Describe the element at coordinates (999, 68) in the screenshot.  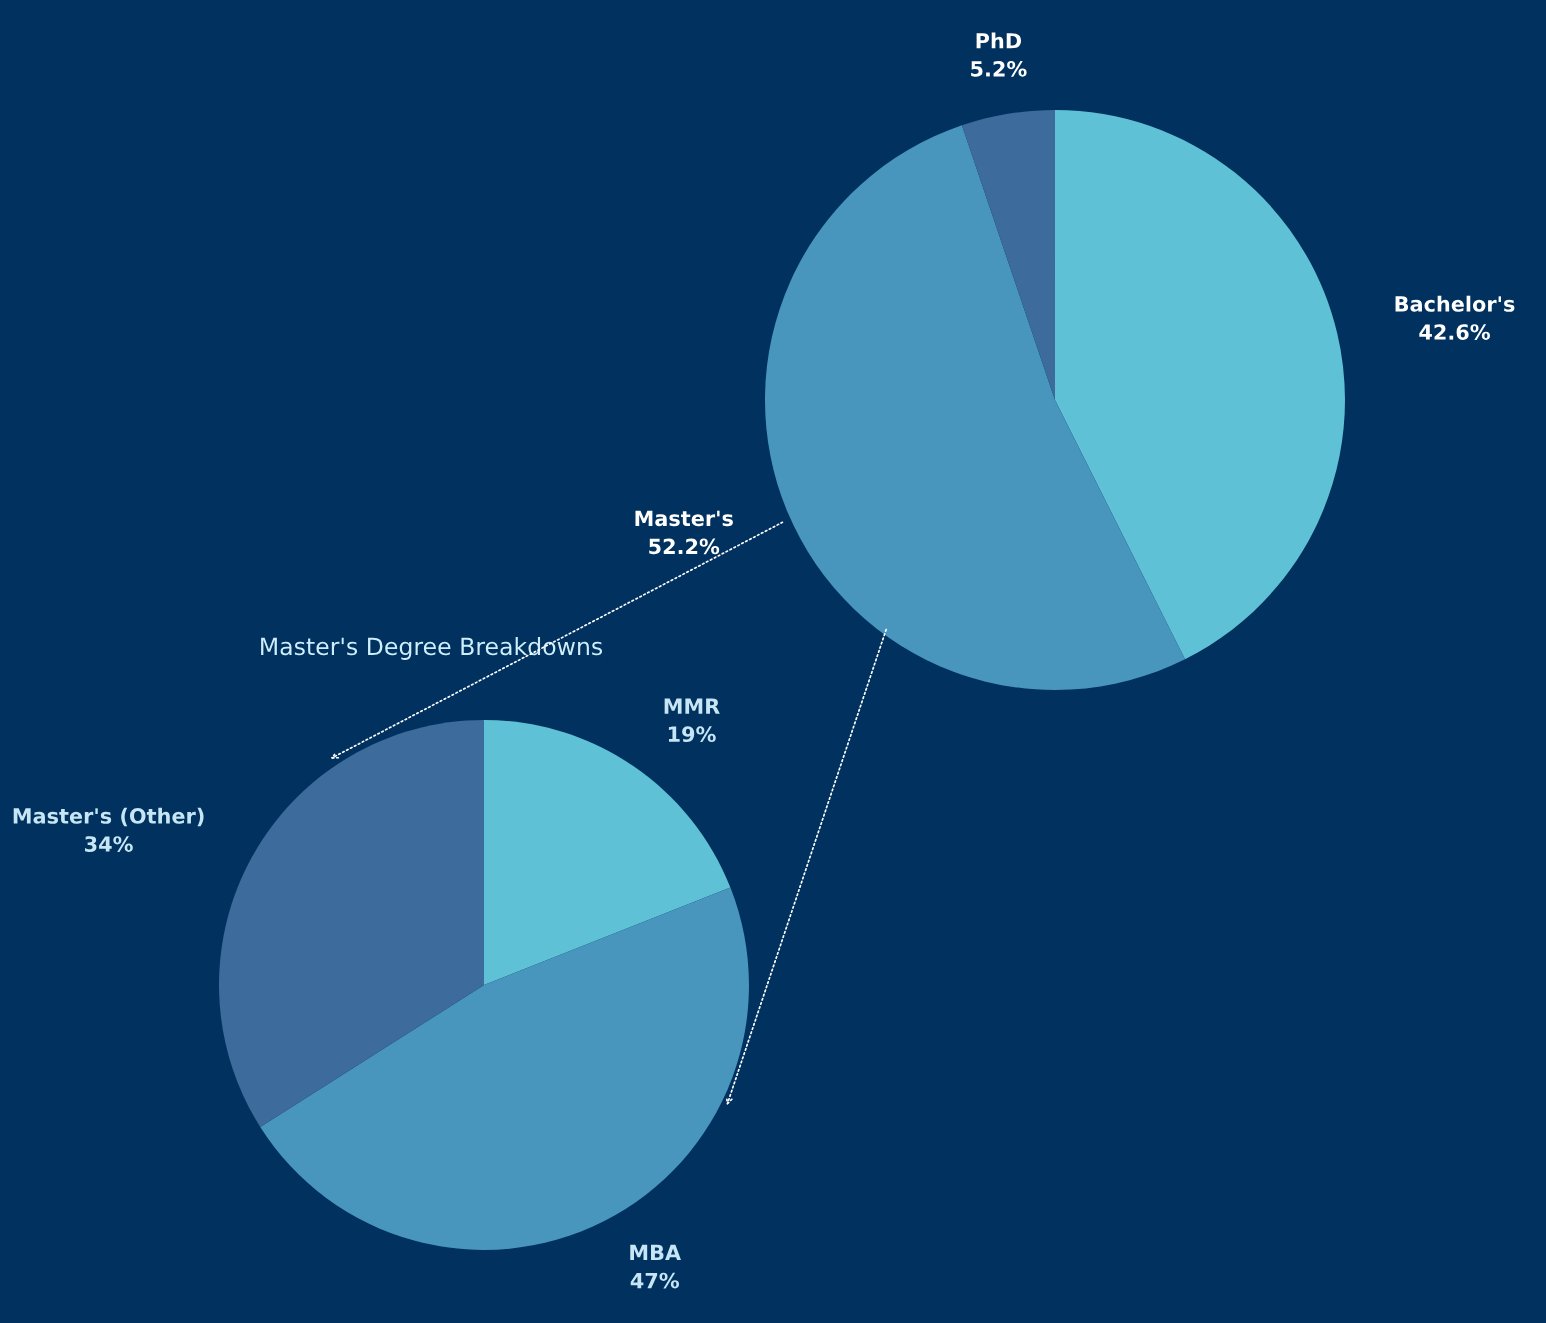
I see `data-label: 5.2%` at that location.